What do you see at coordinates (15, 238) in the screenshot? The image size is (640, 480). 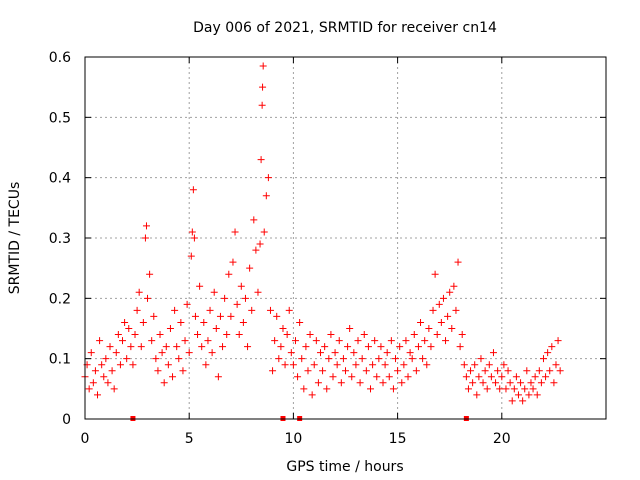 I see `y-axis-label: SRMTID / TECUs` at bounding box center [15, 238].